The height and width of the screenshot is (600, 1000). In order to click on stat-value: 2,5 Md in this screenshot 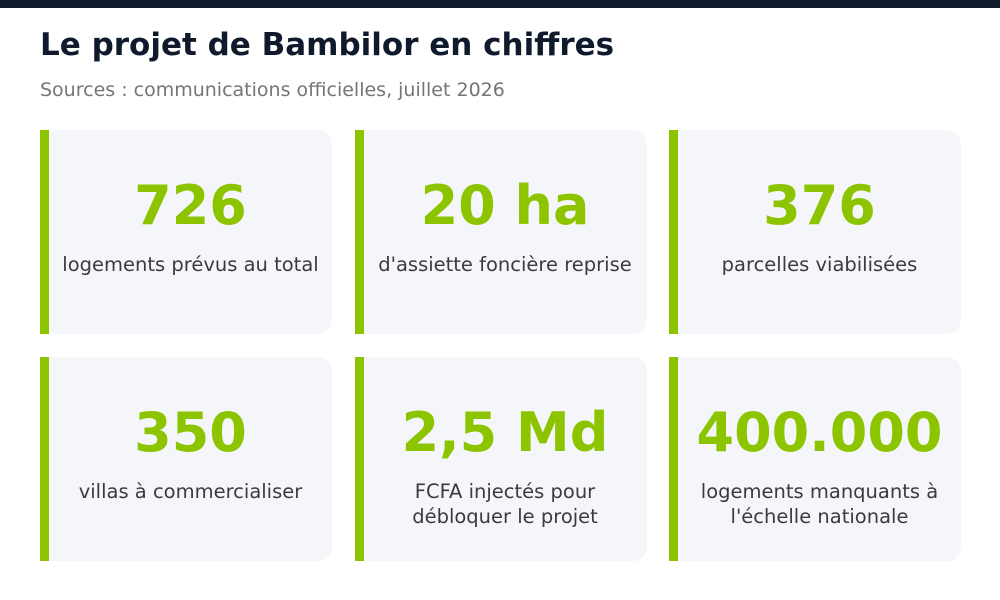, I will do `click(505, 432)`.